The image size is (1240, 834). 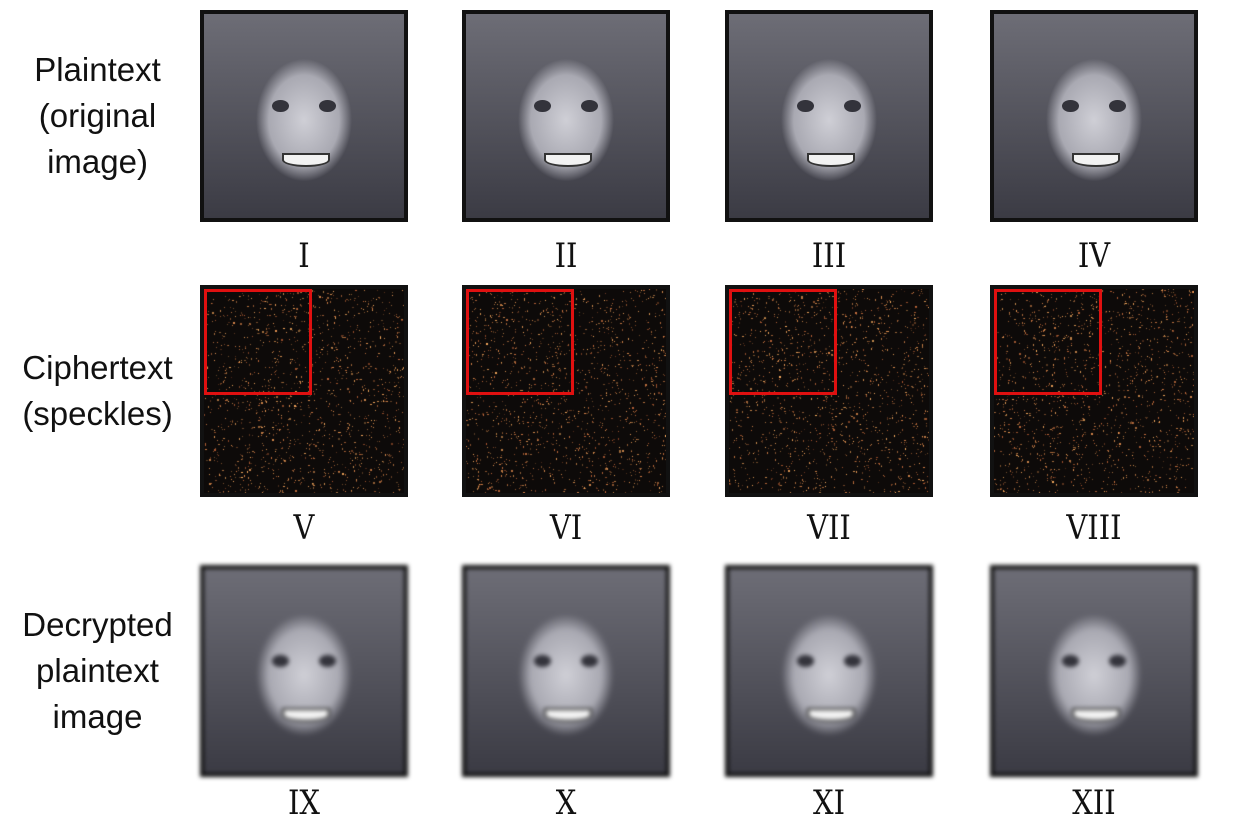 What do you see at coordinates (566, 256) in the screenshot?
I see `panel-numeral: II` at bounding box center [566, 256].